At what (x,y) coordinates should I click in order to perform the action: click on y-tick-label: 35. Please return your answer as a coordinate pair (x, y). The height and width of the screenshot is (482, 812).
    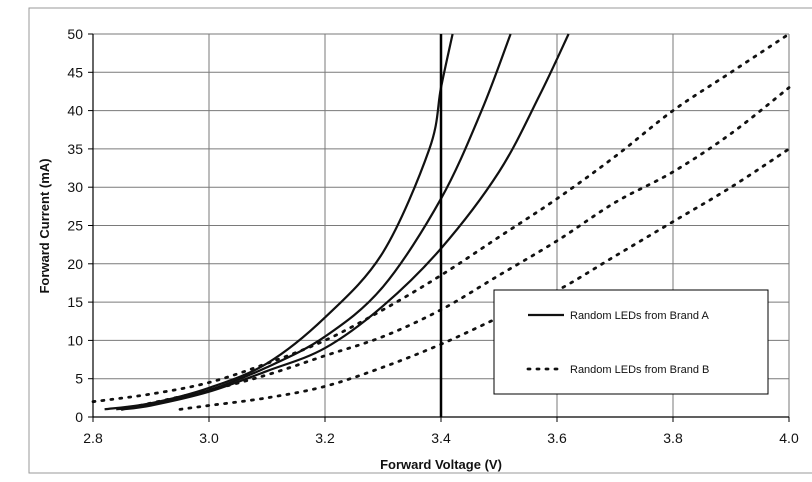
    Looking at the image, I should click on (75, 149).